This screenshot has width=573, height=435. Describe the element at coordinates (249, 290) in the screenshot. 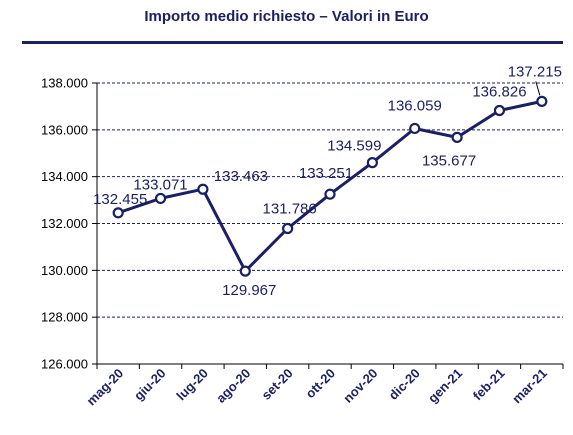

I see `data-label: 129.967` at that location.